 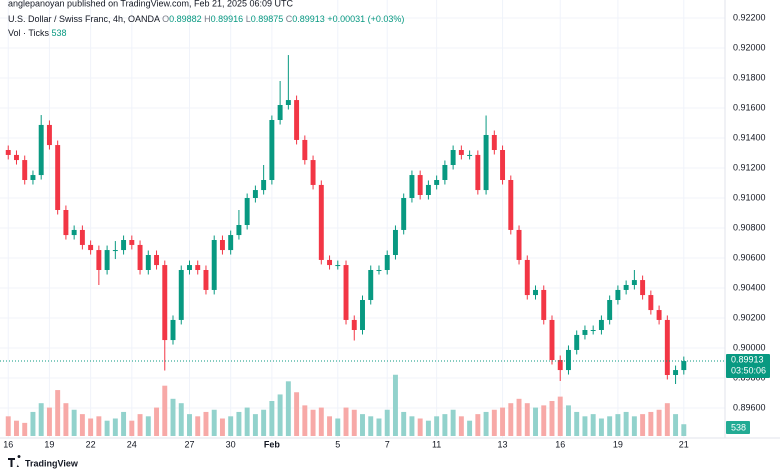 I want to click on x-tick-label: 27, so click(x=189, y=444).